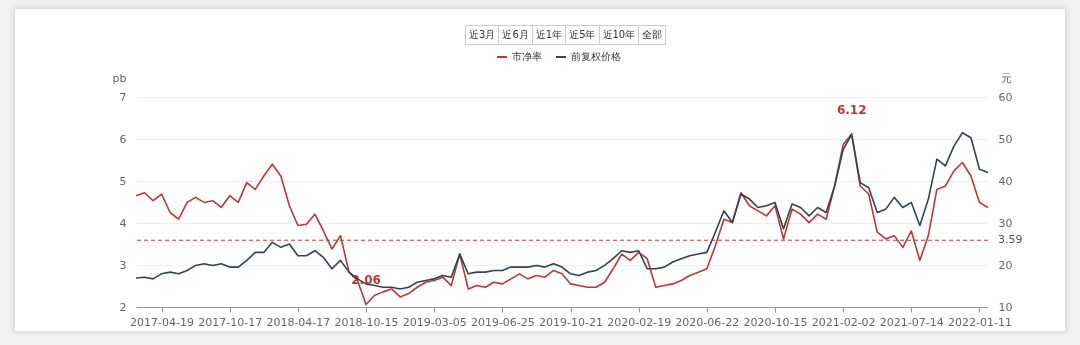 The height and width of the screenshot is (345, 1080). What do you see at coordinates (639, 322) in the screenshot?
I see `x-tick-label: 2020-02-19` at bounding box center [639, 322].